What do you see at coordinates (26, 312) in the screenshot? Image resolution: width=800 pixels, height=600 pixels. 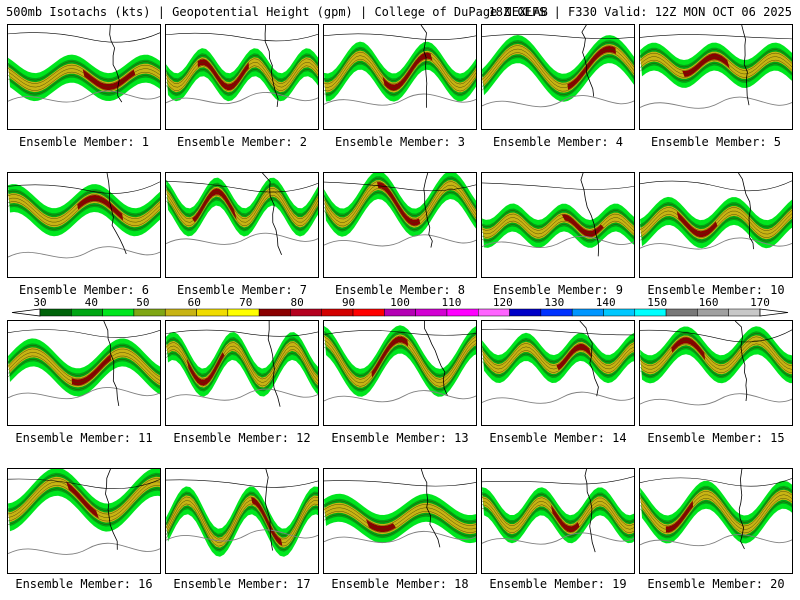 I see `colorbar-arrow-left` at bounding box center [26, 312].